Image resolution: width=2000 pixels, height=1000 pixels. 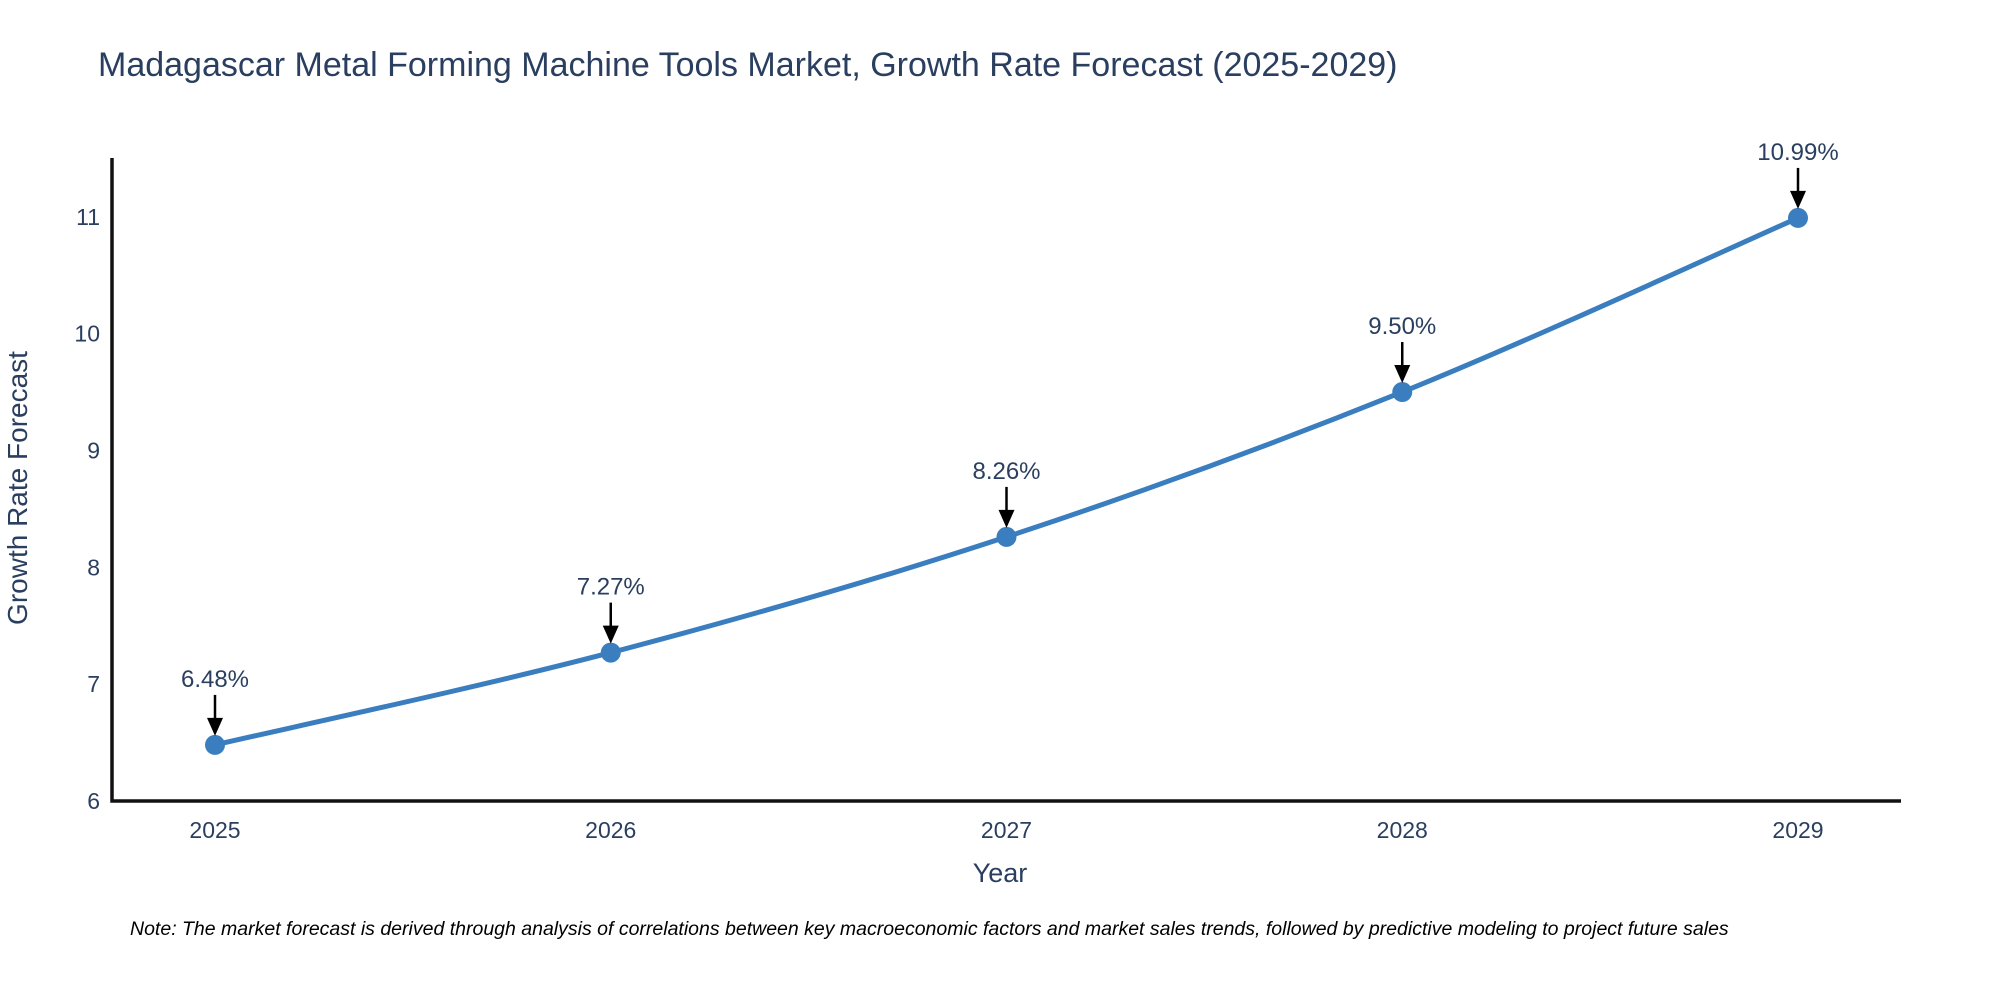 What do you see at coordinates (93, 567) in the screenshot?
I see `y-tick-label: 8` at bounding box center [93, 567].